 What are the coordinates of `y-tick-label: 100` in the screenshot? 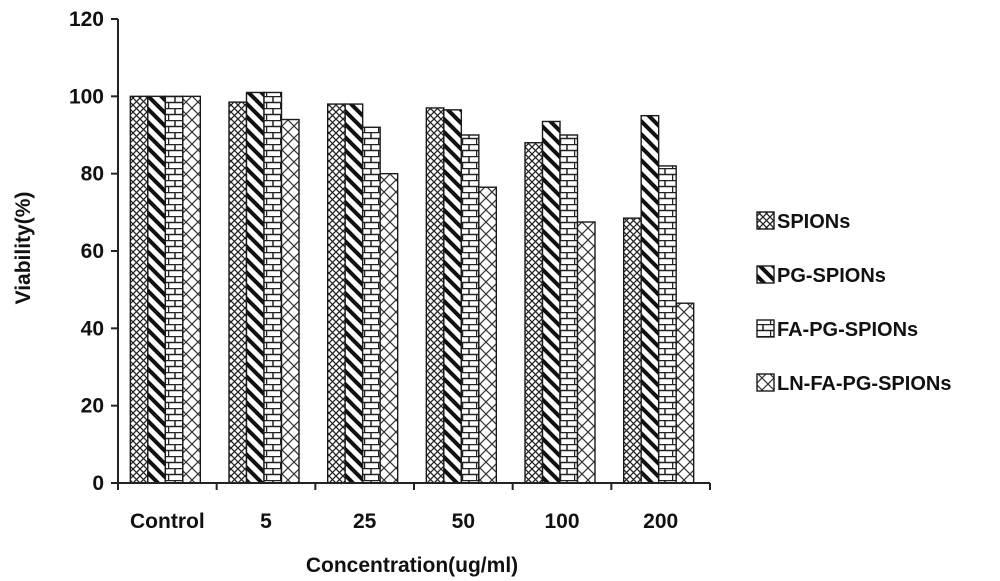 It's located at (86, 96).